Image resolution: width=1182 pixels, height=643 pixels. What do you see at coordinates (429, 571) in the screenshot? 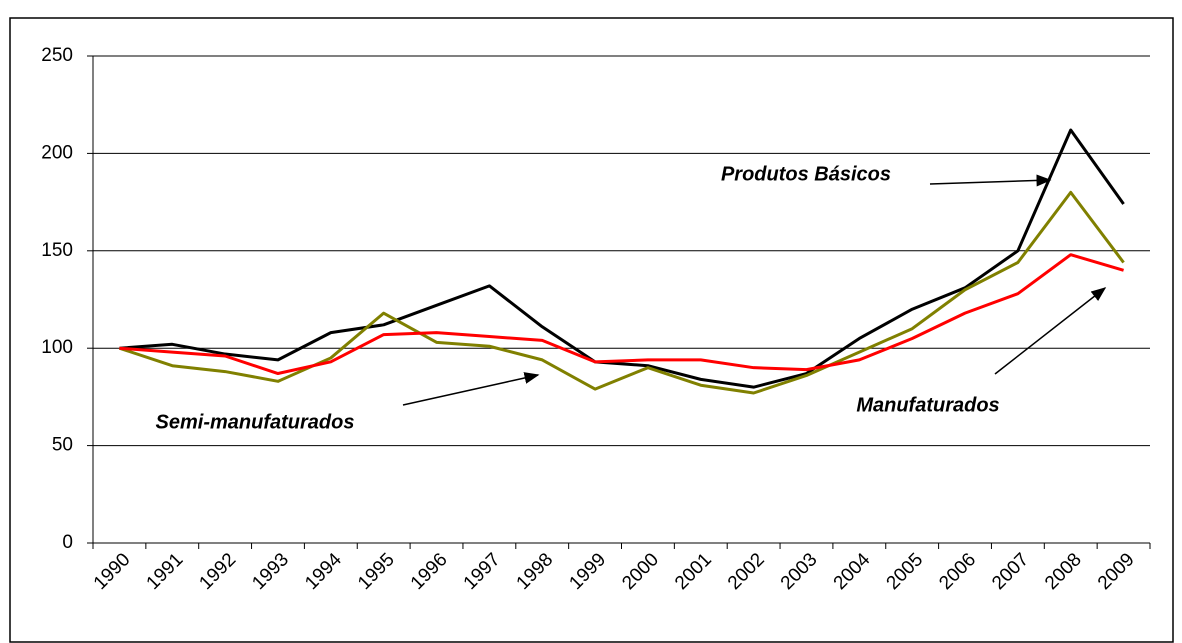
I see `x-tick-label: 1996` at bounding box center [429, 571].